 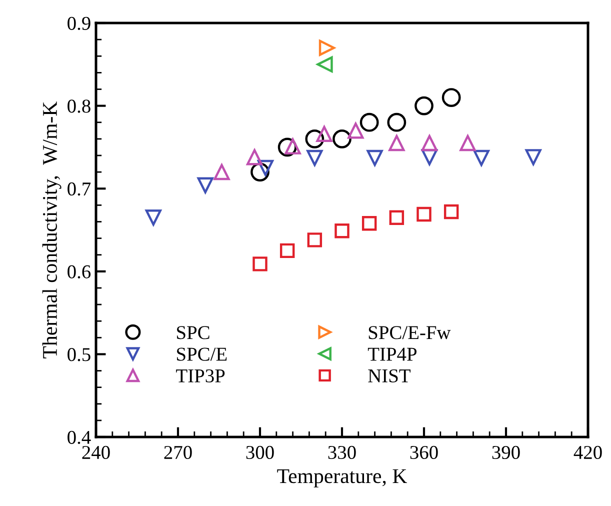 I want to click on x-tick-label: 300, so click(x=260, y=453).